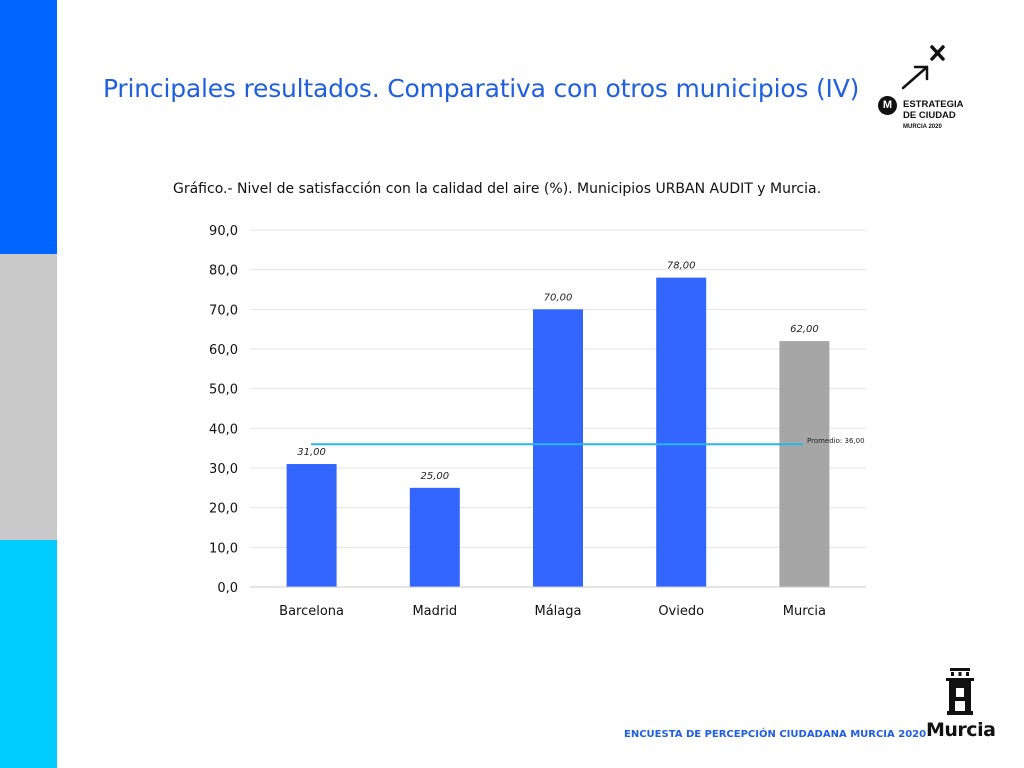  Describe the element at coordinates (223, 548) in the screenshot. I see `y-tick-label: 10,0` at that location.